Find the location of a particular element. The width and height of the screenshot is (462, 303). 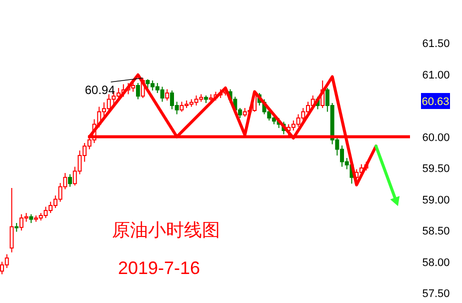

text: 60.63 is located at coordinates (436, 102).